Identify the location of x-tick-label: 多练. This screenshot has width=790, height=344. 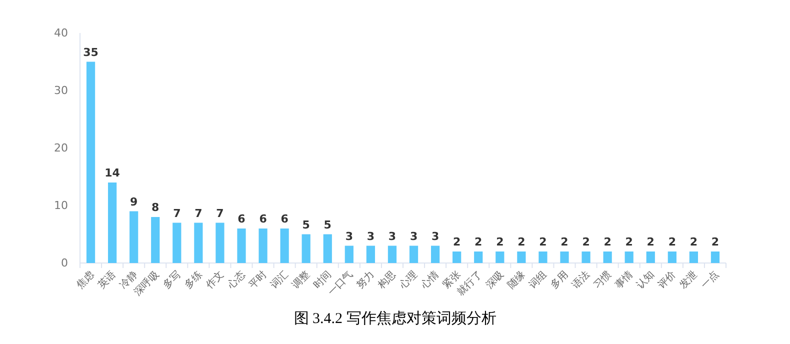
(193, 280).